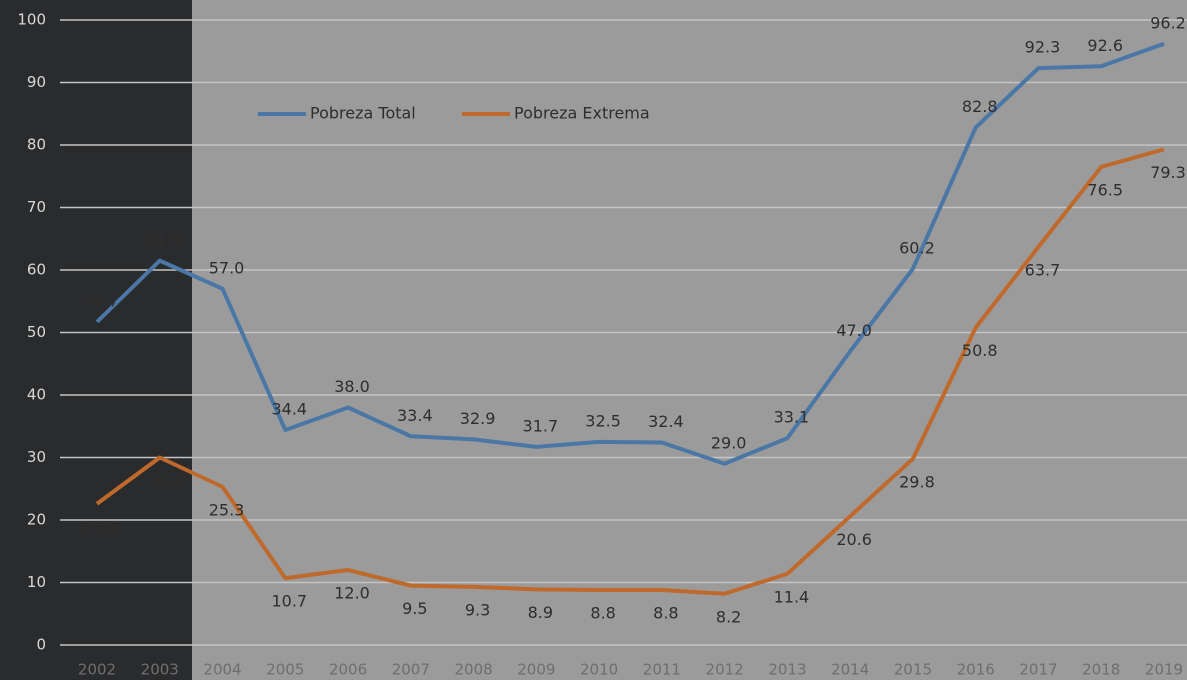 The image size is (1187, 680). I want to click on x-tick-label: 2012, so click(725, 670).